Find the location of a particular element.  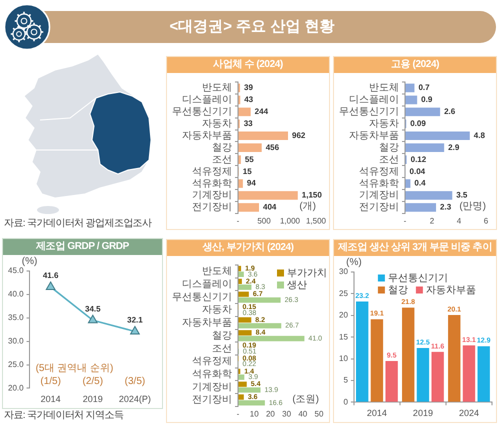

y-tick-label: 5 is located at coordinates (345, 380).